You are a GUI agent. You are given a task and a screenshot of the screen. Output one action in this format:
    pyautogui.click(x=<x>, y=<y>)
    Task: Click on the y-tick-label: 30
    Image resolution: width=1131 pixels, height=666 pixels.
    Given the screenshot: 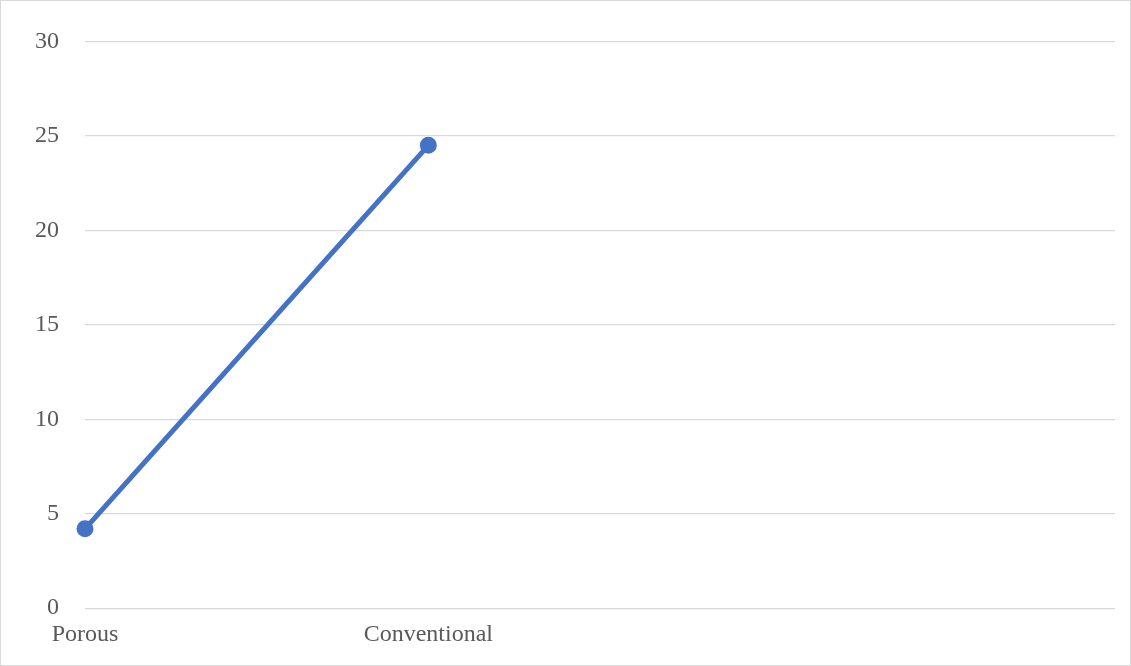 What is the action you would take?
    pyautogui.click(x=47, y=39)
    